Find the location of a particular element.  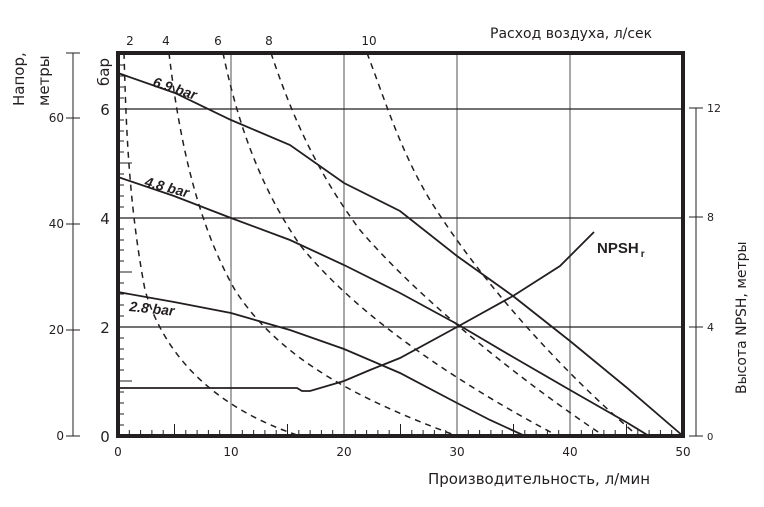

npsh-tick: 12 is located at coordinates (714, 108).